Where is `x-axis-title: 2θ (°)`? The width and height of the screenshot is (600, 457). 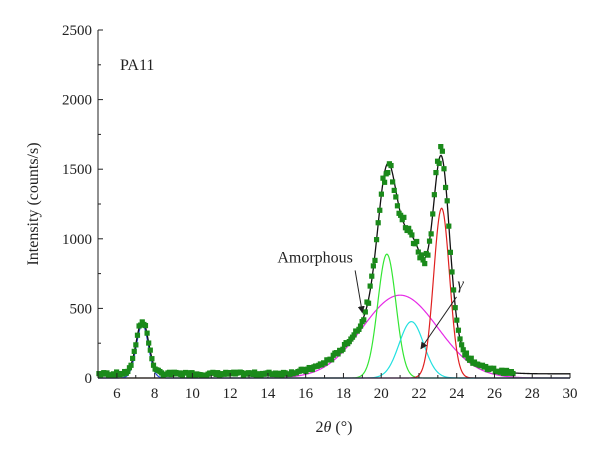 x-axis-title: 2θ (°) is located at coordinates (334, 427).